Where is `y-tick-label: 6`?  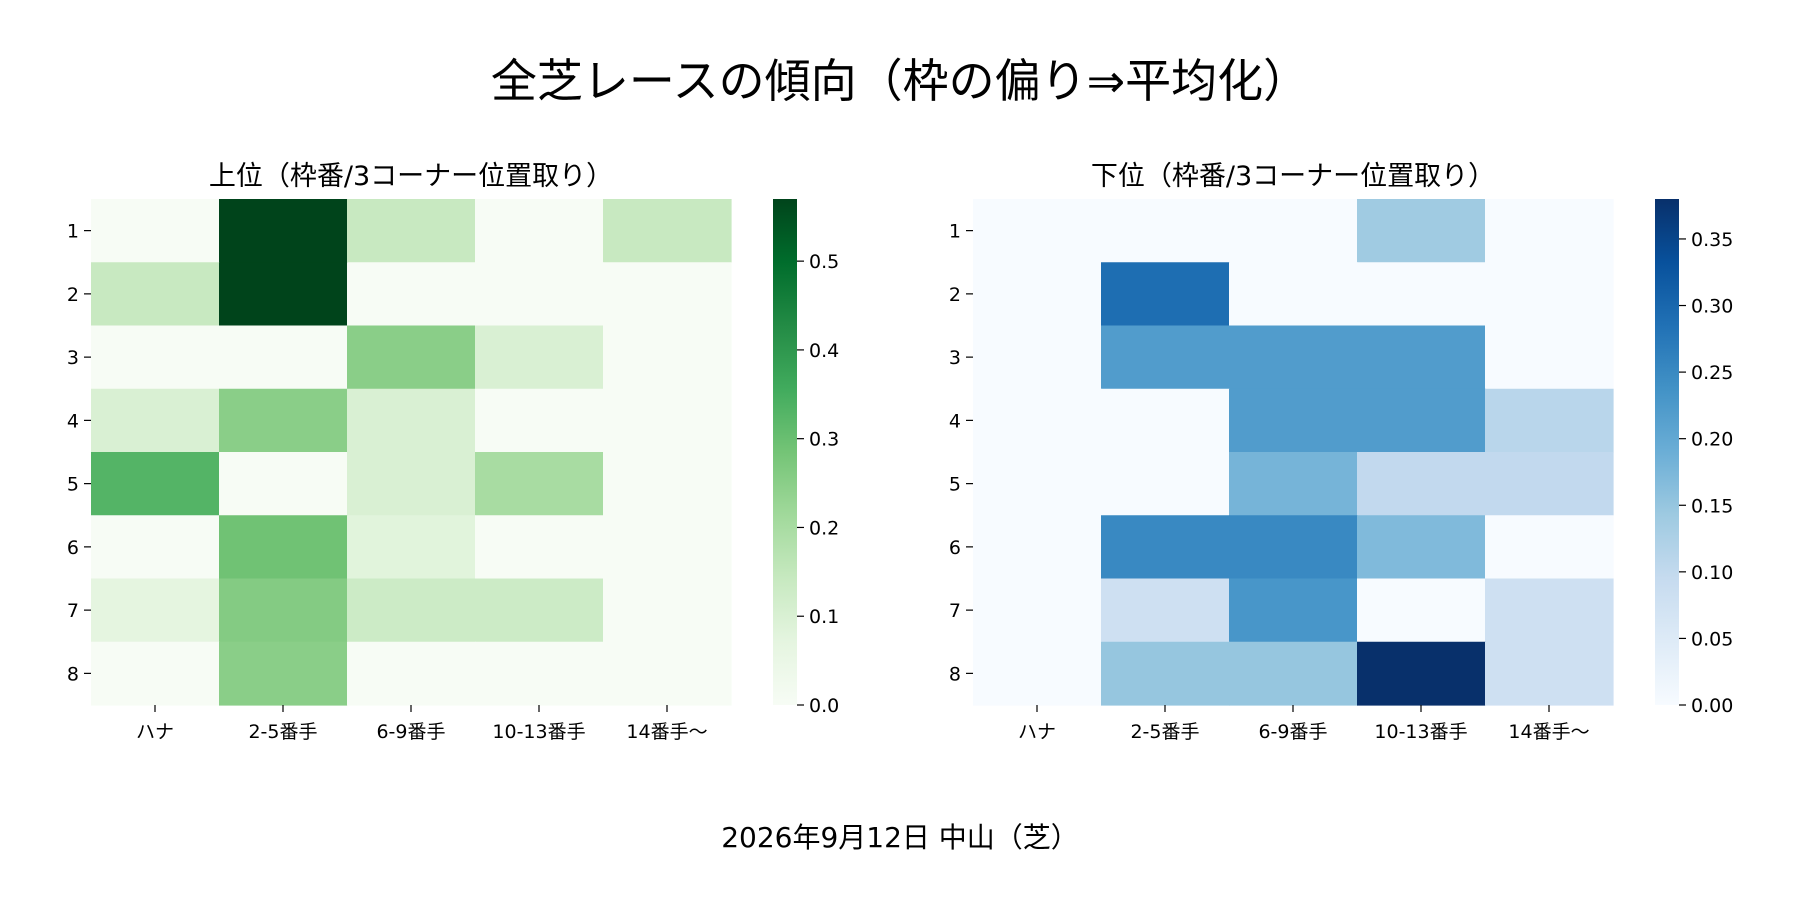 y-tick-label: 6 is located at coordinates (955, 548).